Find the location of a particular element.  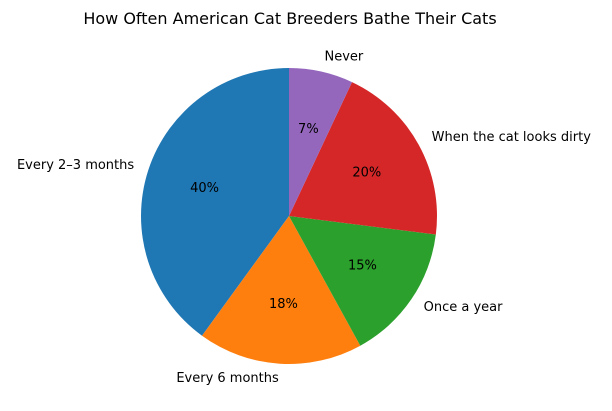

slice-label-every-2-3-months: Every 2–3 months is located at coordinates (75, 165).